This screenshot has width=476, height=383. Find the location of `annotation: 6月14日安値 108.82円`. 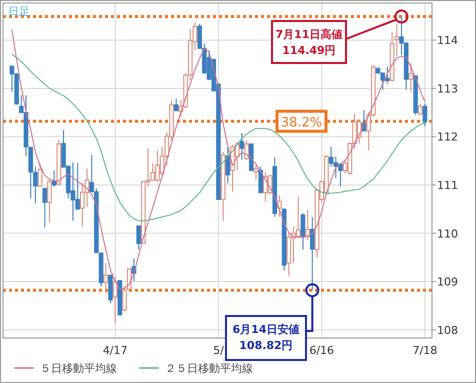

annotation: 6月14日安値 108.82円 is located at coordinates (266, 337).